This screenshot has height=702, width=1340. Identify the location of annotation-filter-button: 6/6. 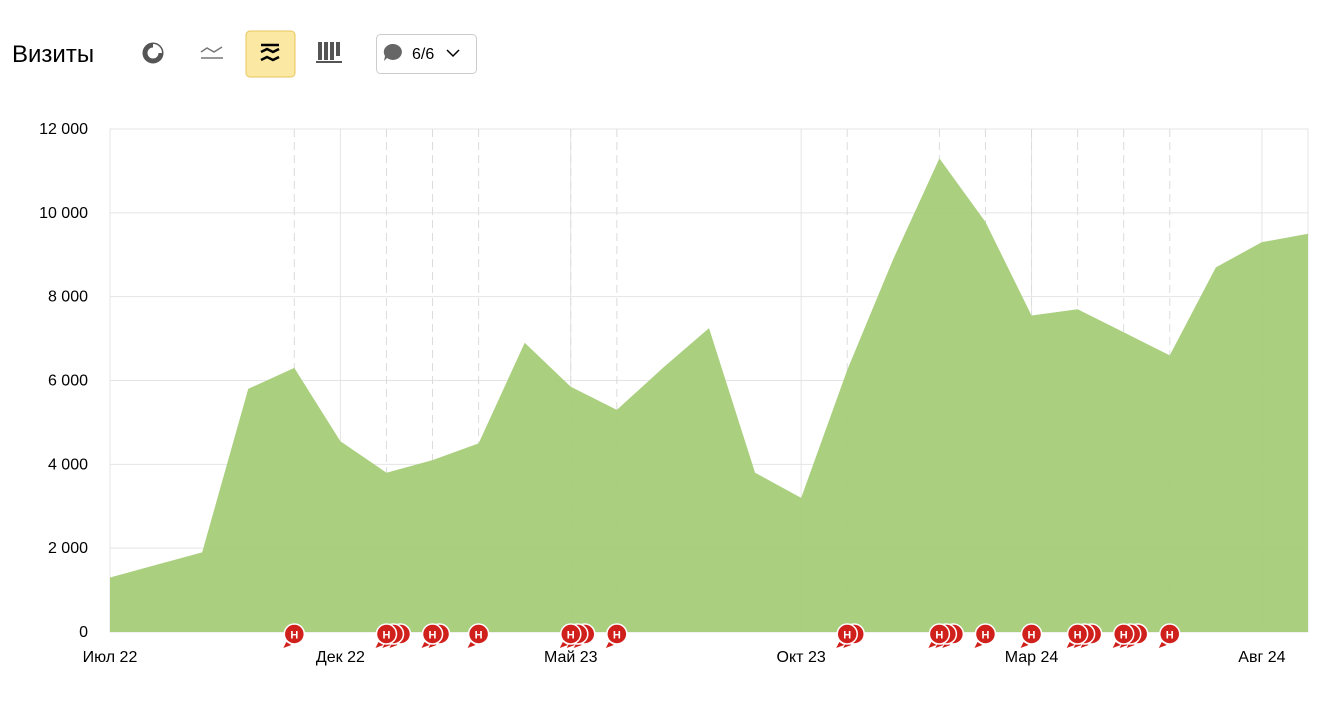
(426, 54).